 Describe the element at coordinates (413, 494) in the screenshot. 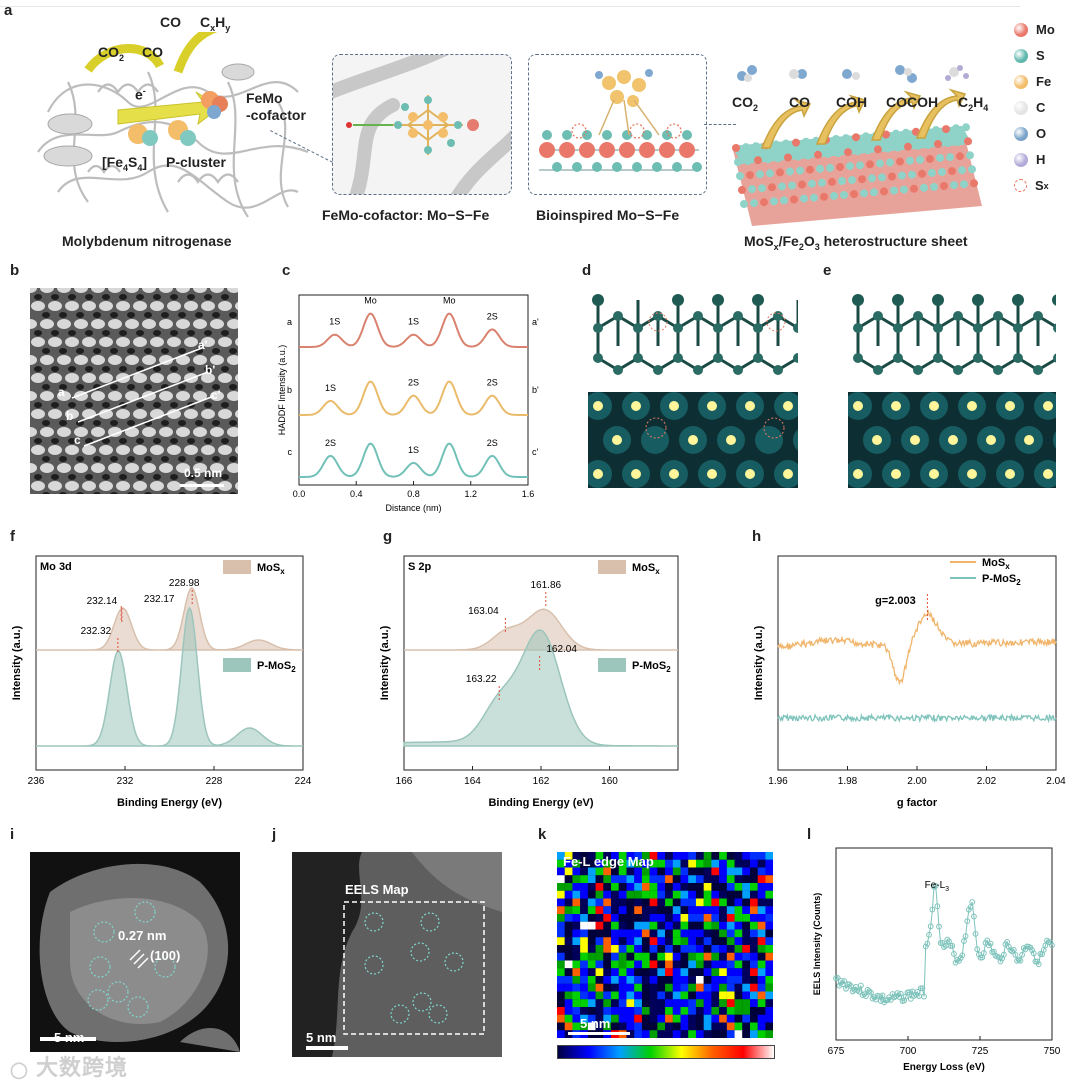

I see `x-tick-label: 0.8` at that location.